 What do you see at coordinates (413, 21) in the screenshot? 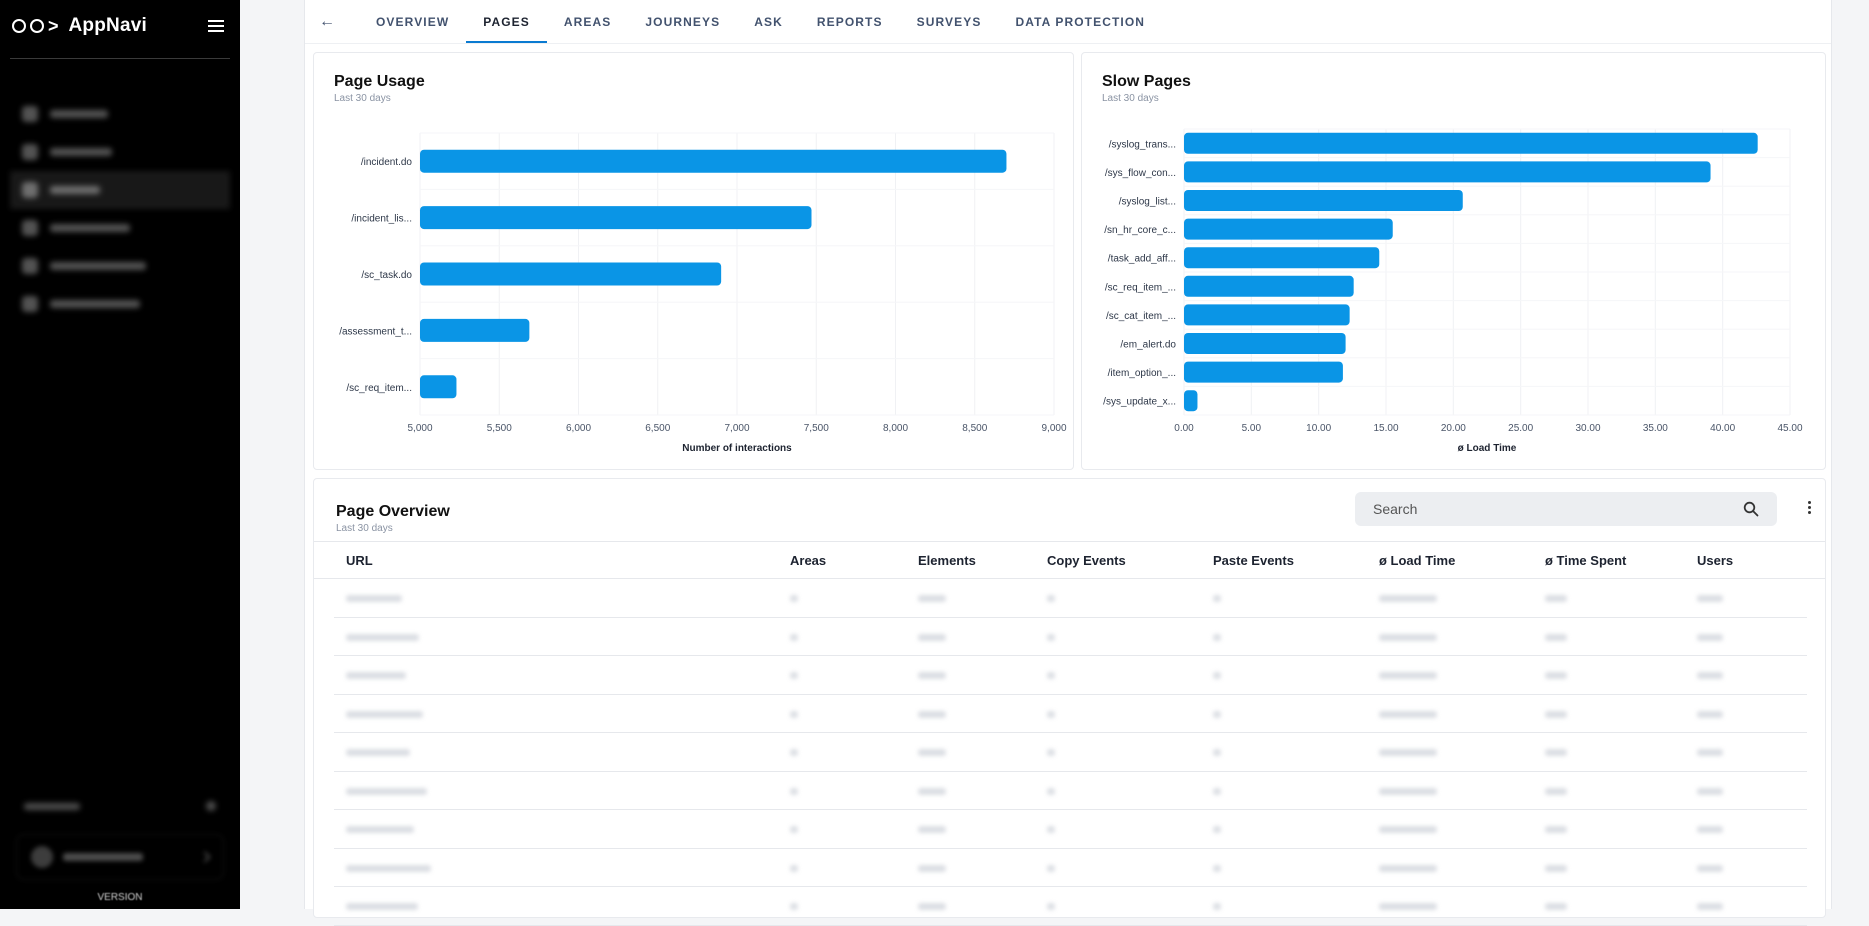
I see `tab-overview: OVERVIEW` at bounding box center [413, 21].